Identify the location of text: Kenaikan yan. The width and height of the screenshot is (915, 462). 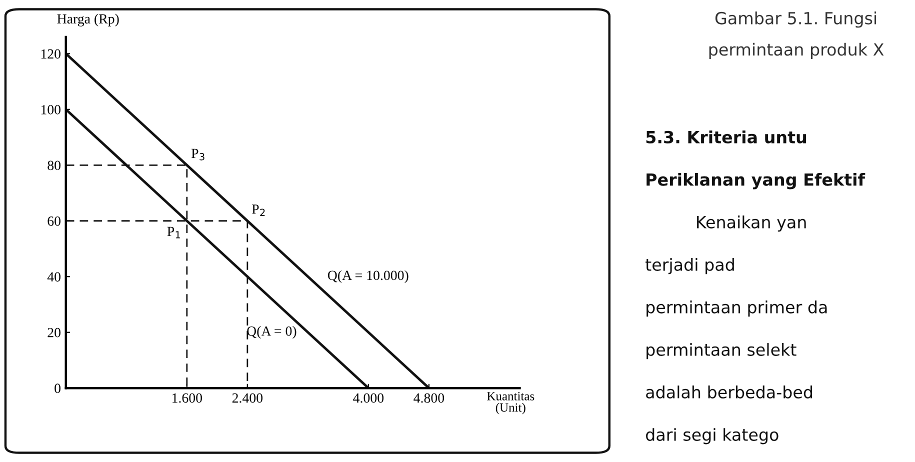
(751, 224).